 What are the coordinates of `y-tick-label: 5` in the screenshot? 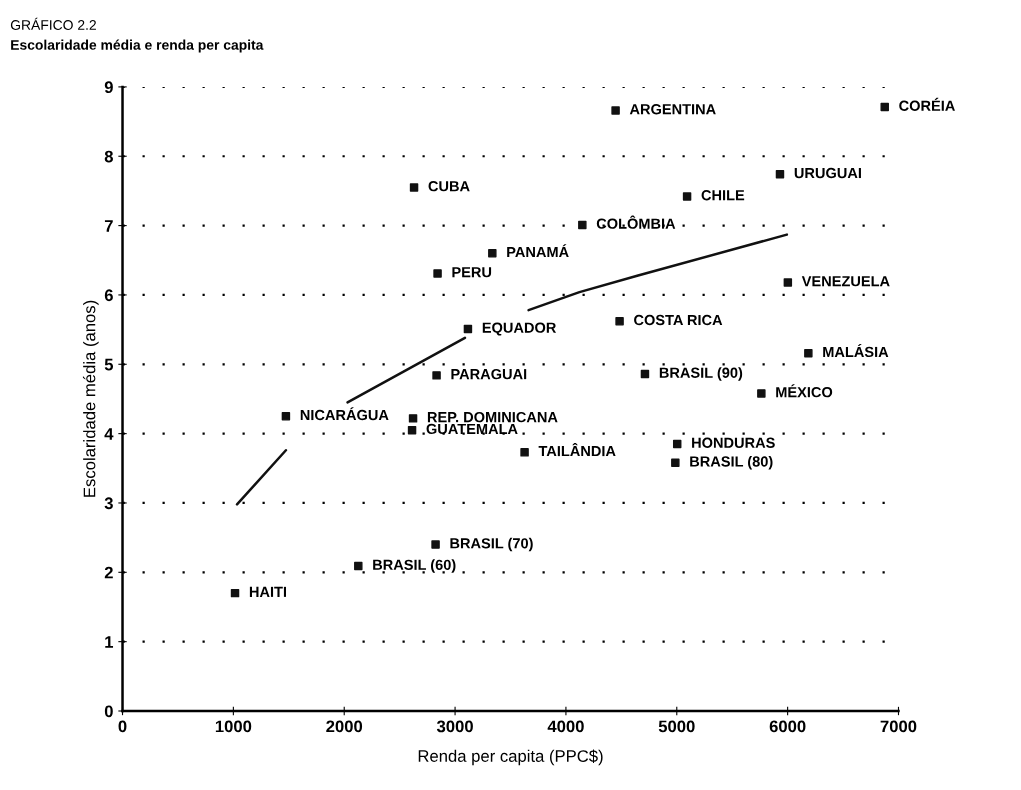 It's located at (109, 364).